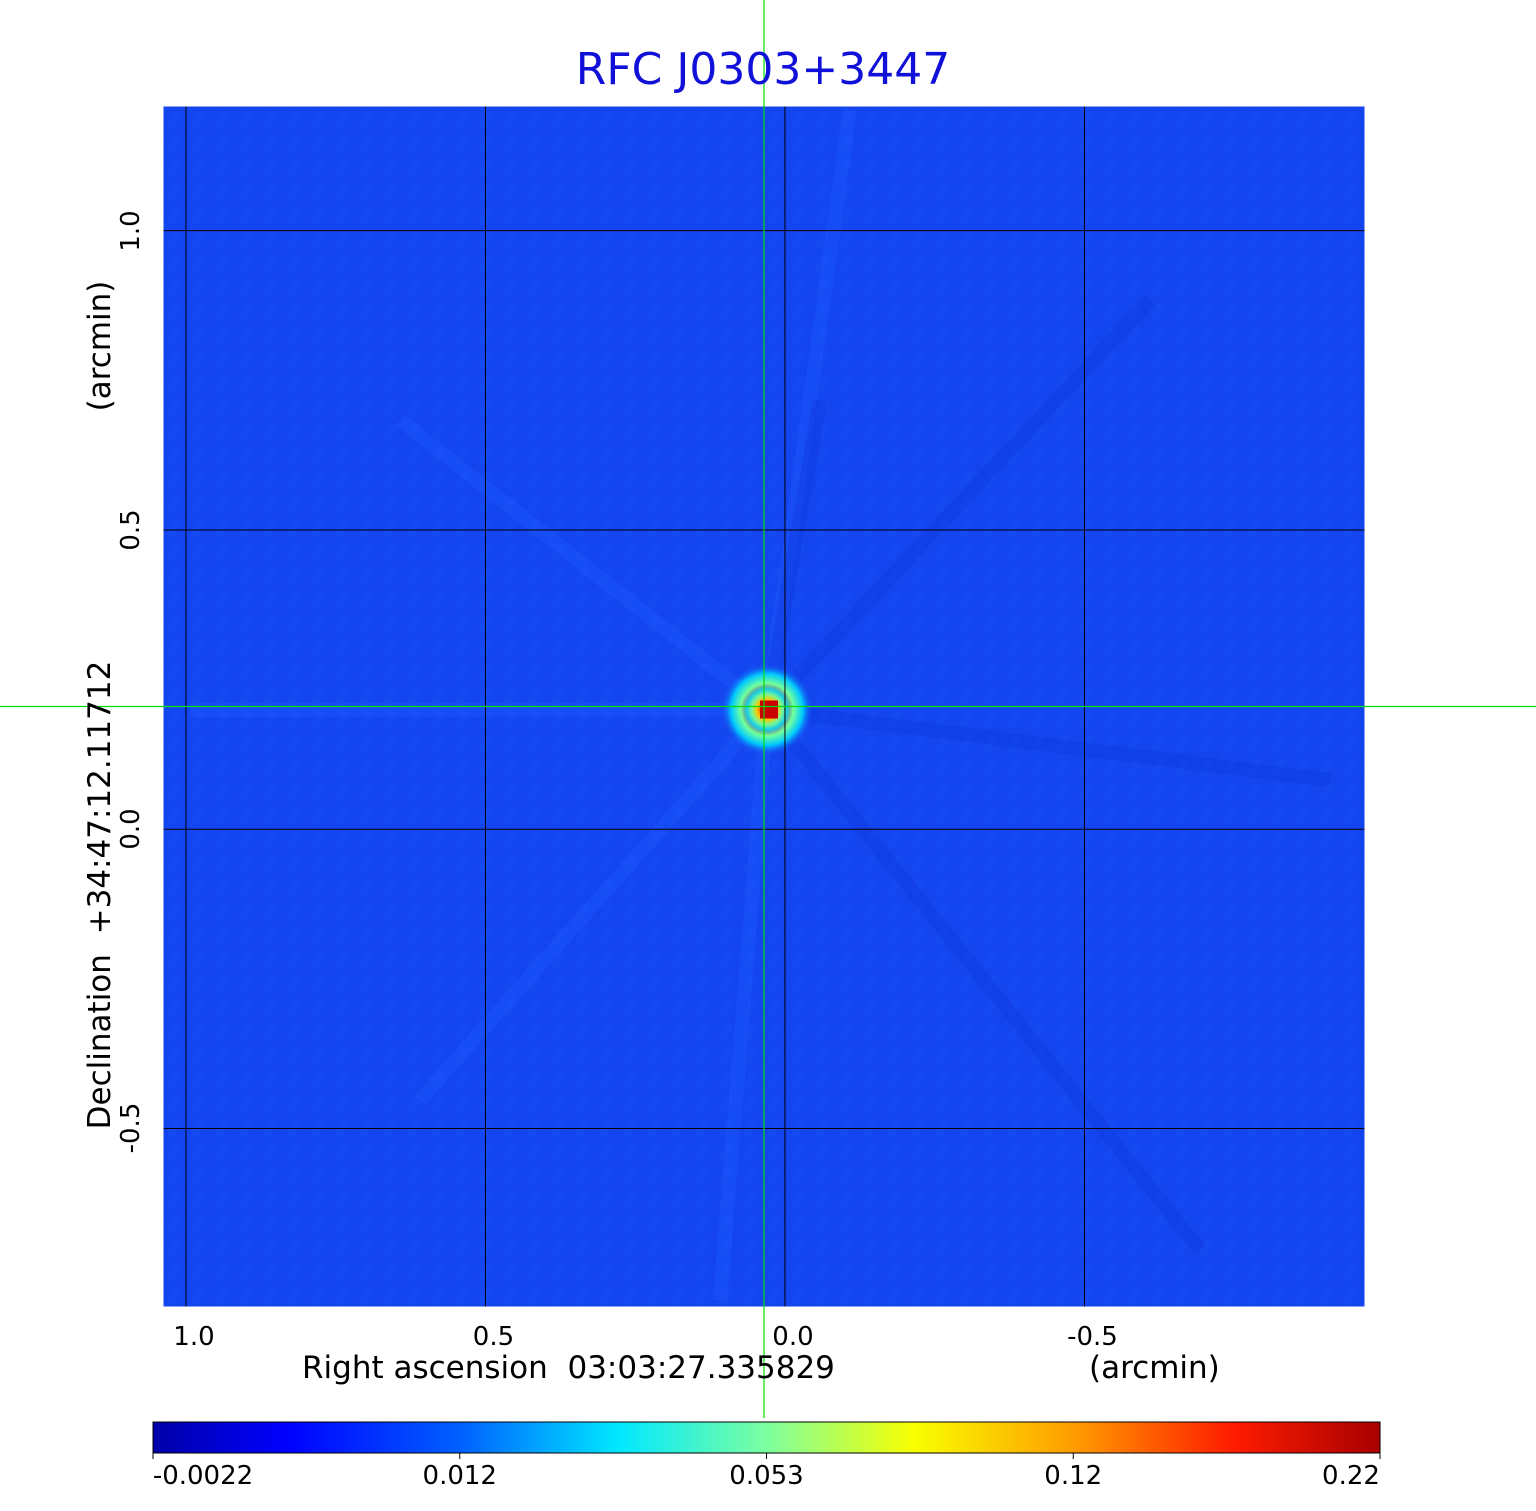  Describe the element at coordinates (100, 895) in the screenshot. I see `y-axis-label: Declination +34:47:12.11712` at that location.